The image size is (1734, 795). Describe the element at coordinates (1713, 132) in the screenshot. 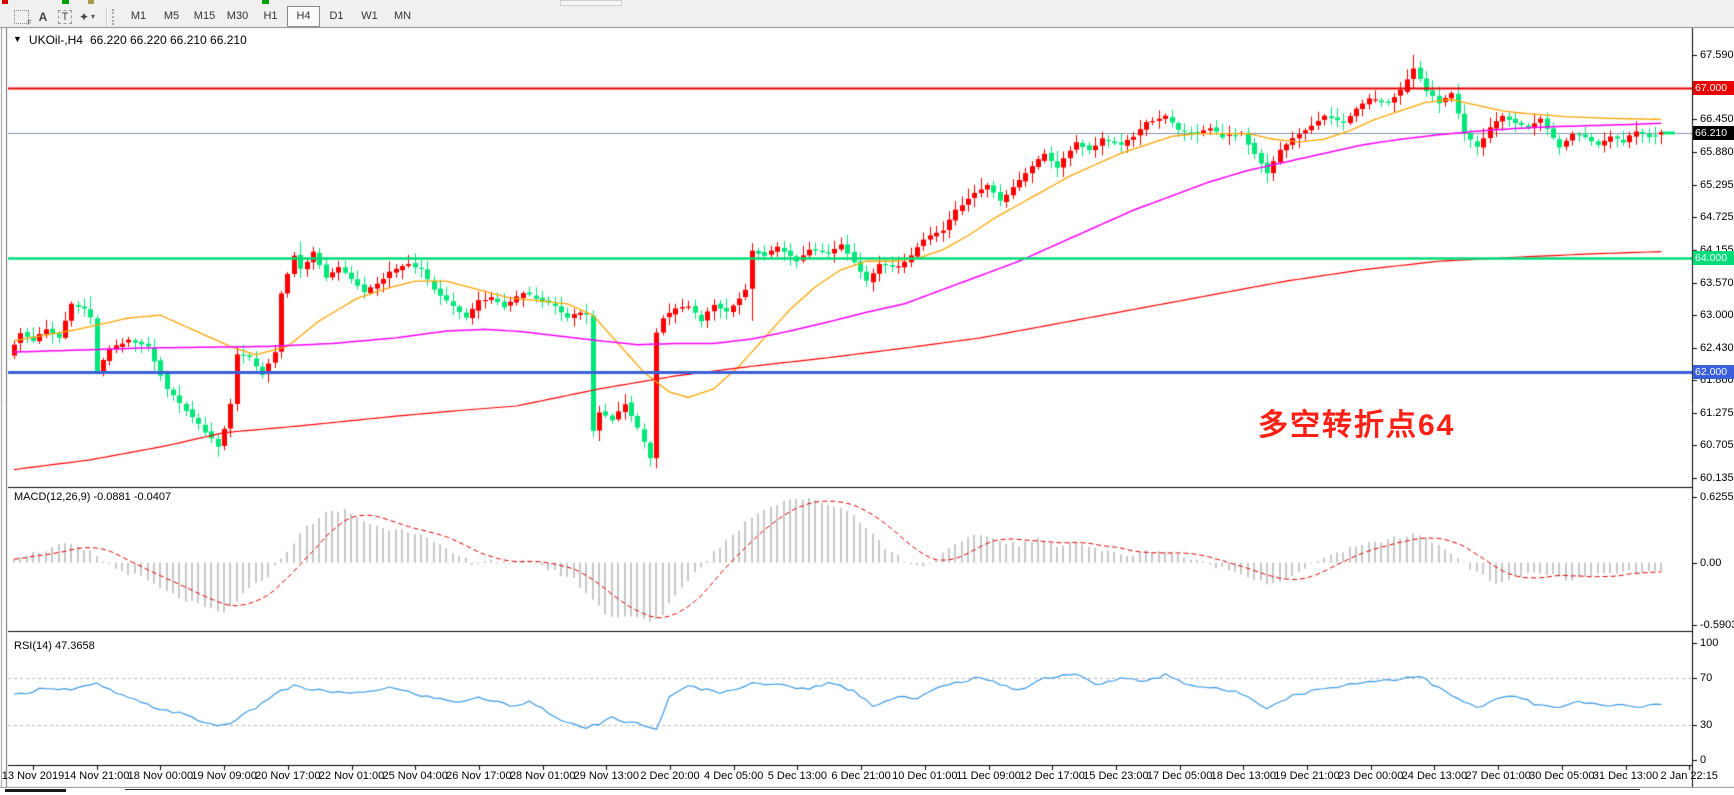

I see `price-level-box-66.210: 66.210` at that location.